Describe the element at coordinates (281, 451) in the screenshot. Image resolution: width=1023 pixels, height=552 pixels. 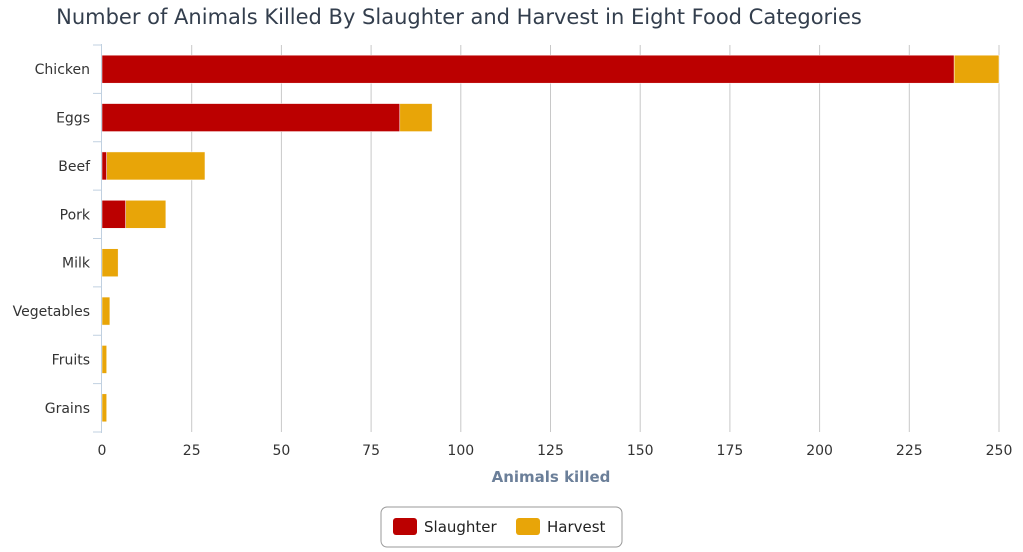
I see `x-tick-label: 50` at that location.